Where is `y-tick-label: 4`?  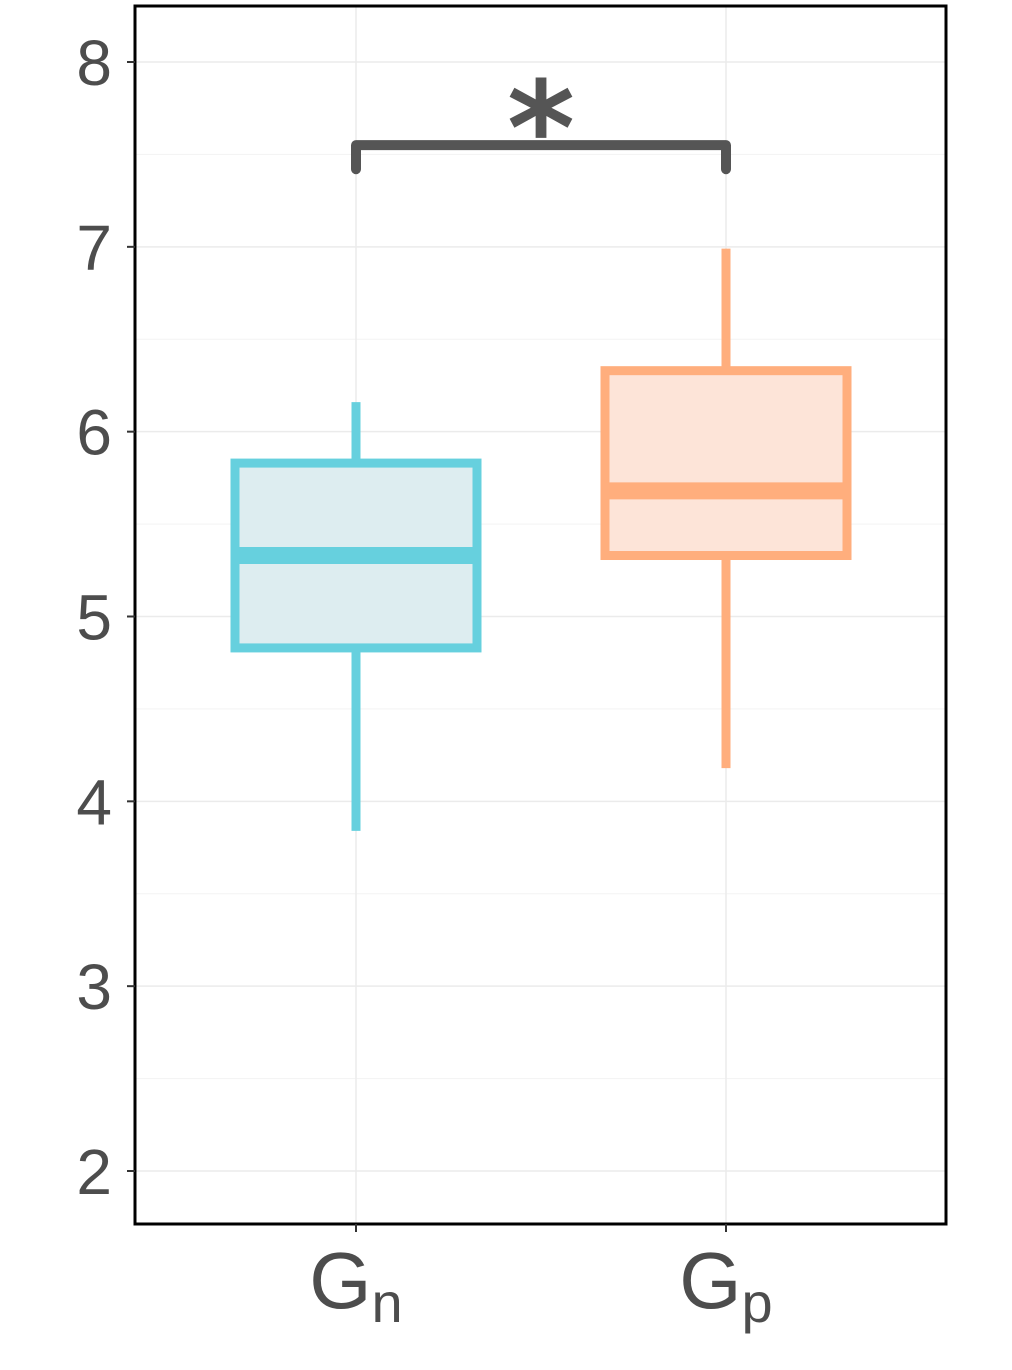
y-tick-label: 4 is located at coordinates (94, 802).